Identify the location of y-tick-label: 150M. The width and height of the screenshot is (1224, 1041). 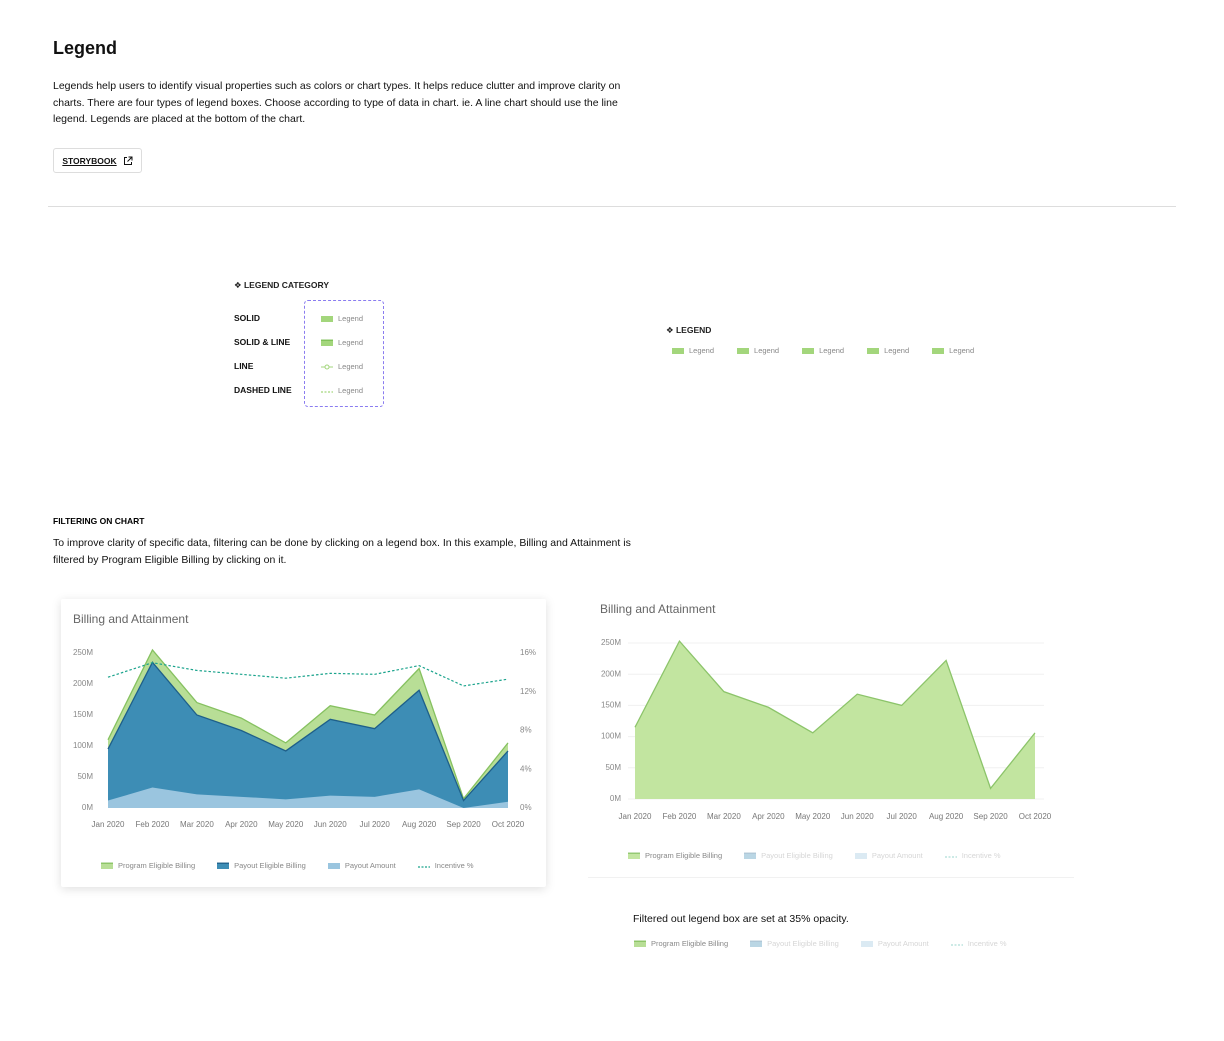
(83, 714).